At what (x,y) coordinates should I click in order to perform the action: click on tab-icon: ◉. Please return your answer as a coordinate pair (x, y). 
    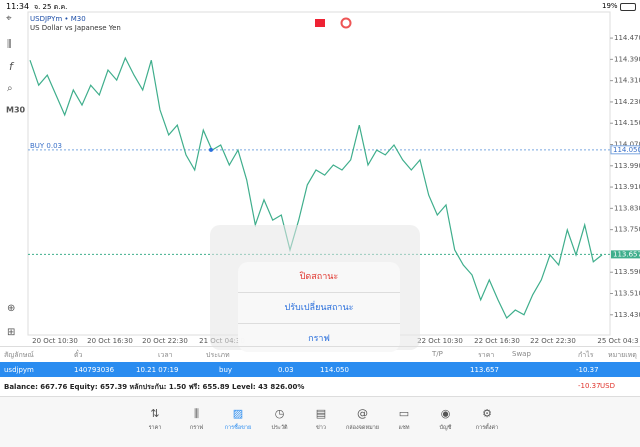
    Looking at the image, I should click on (445, 413).